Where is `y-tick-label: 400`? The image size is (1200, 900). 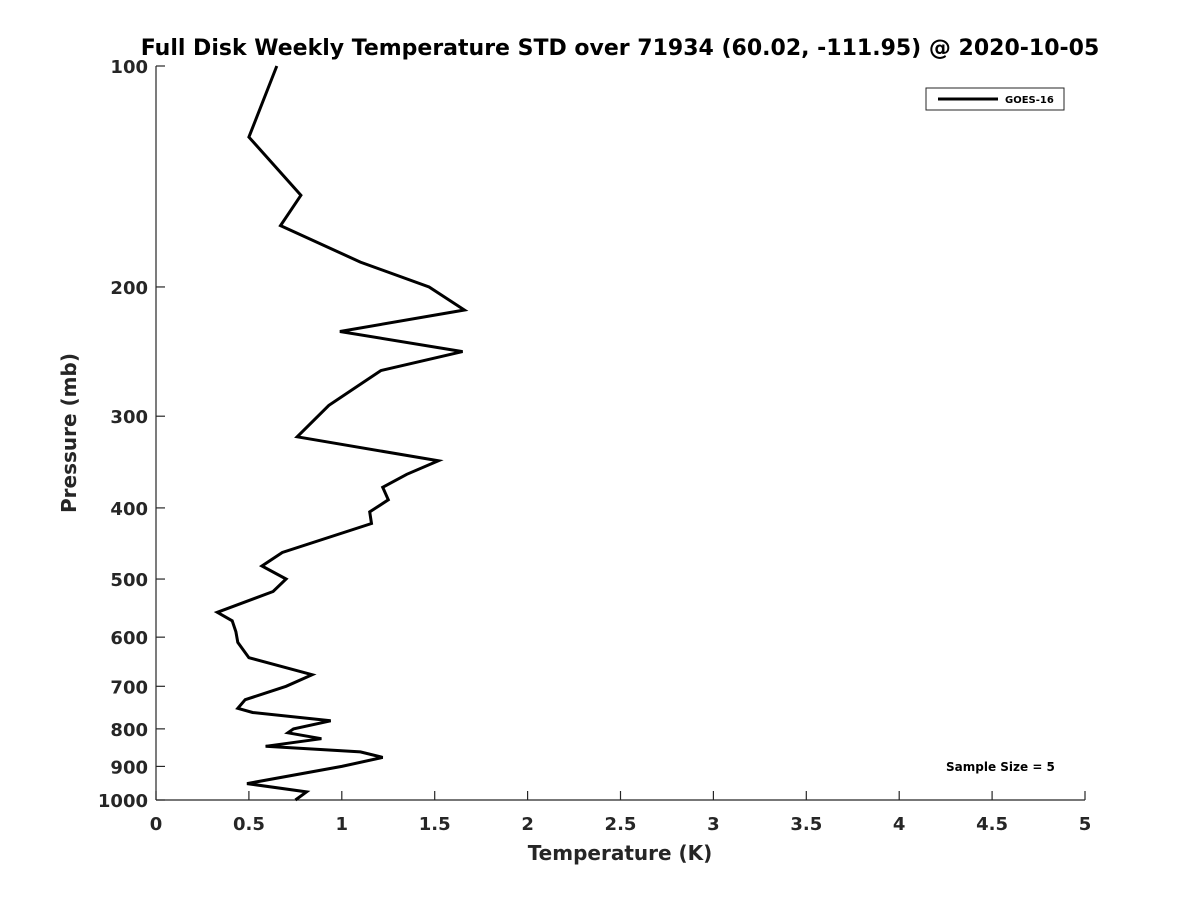 y-tick-label: 400 is located at coordinates (129, 509).